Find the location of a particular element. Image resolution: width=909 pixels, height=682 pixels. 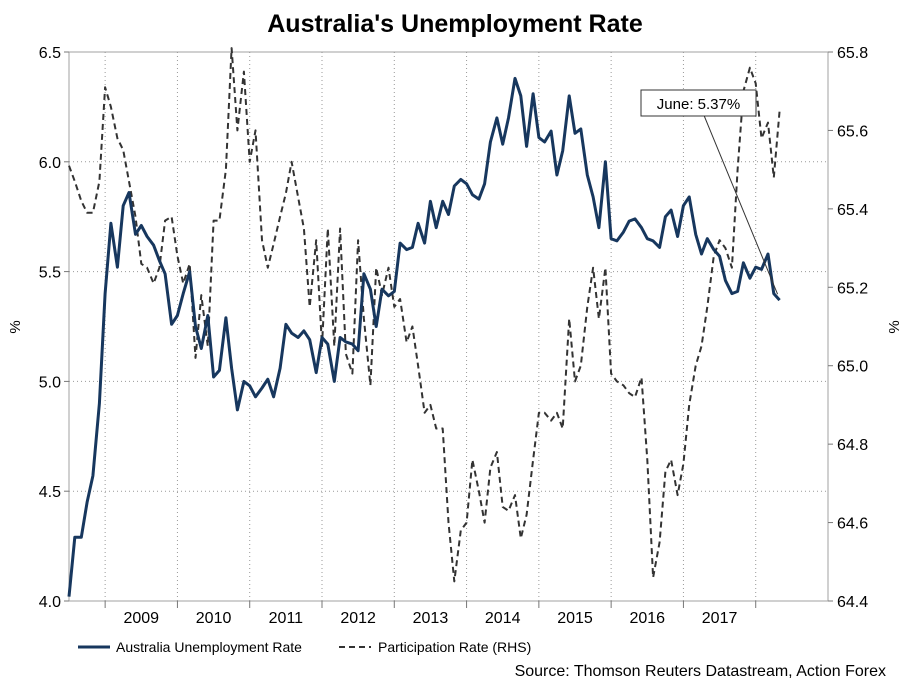

y-right-tick-label: 65.0 is located at coordinates (852, 367).